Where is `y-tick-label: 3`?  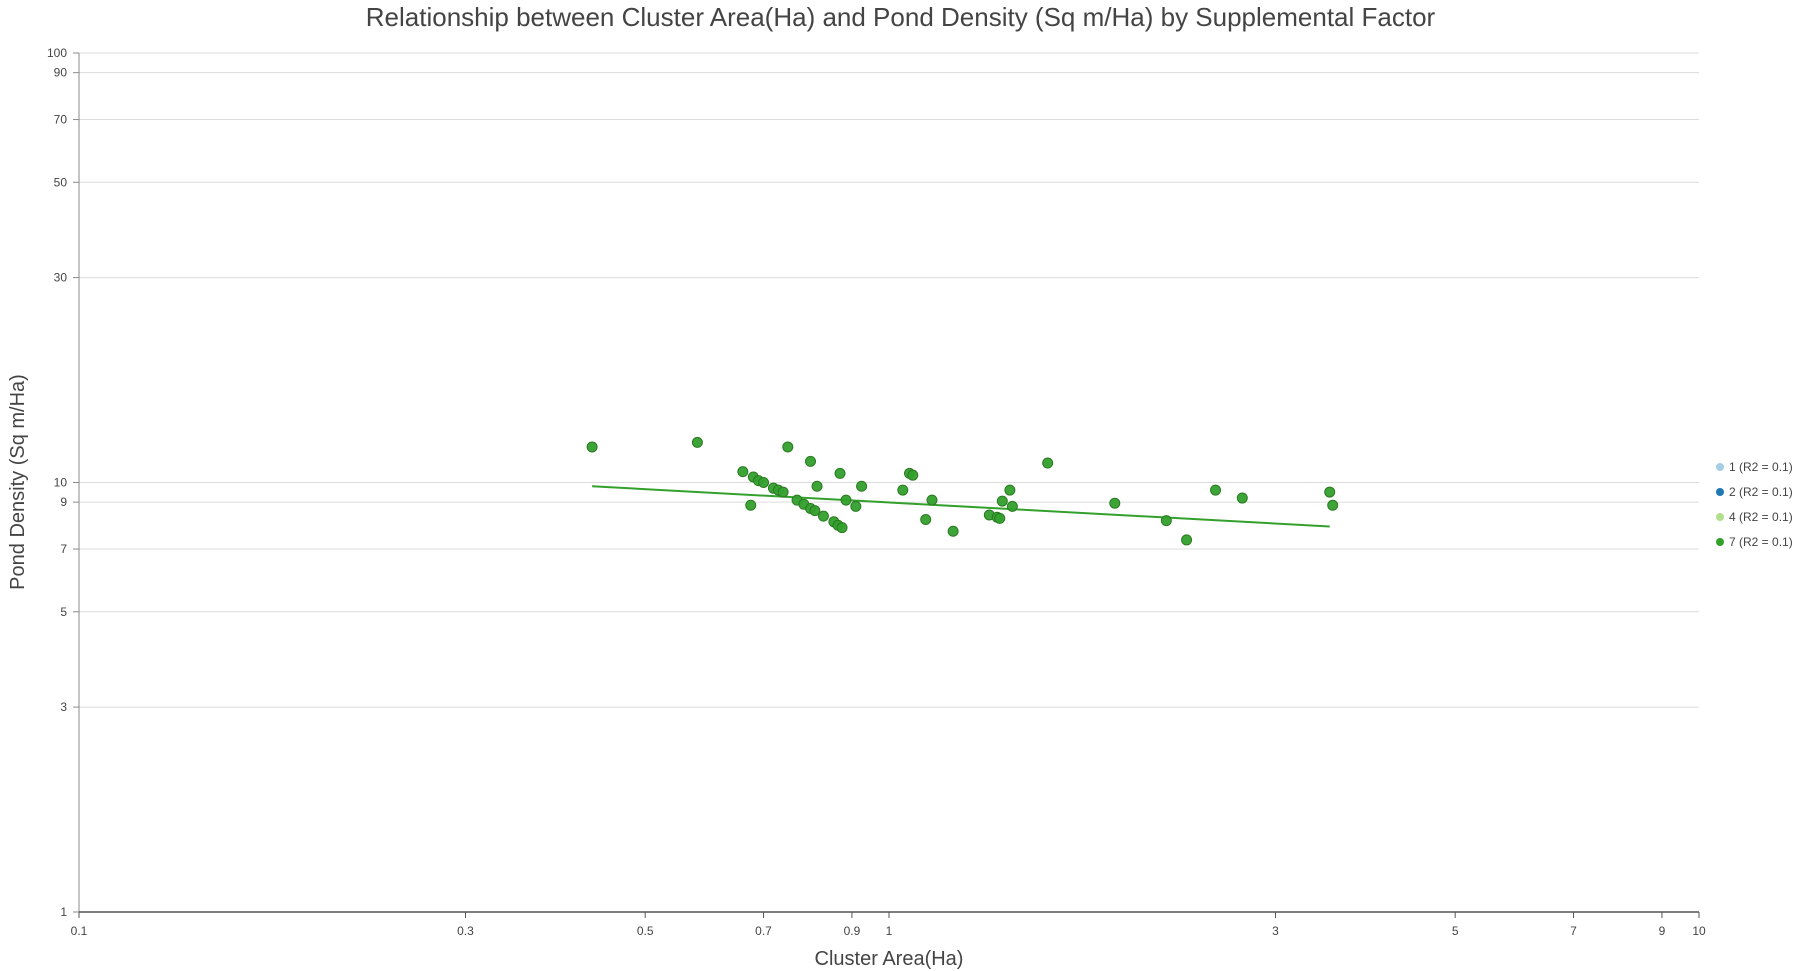
y-tick-label: 3 is located at coordinates (63, 707).